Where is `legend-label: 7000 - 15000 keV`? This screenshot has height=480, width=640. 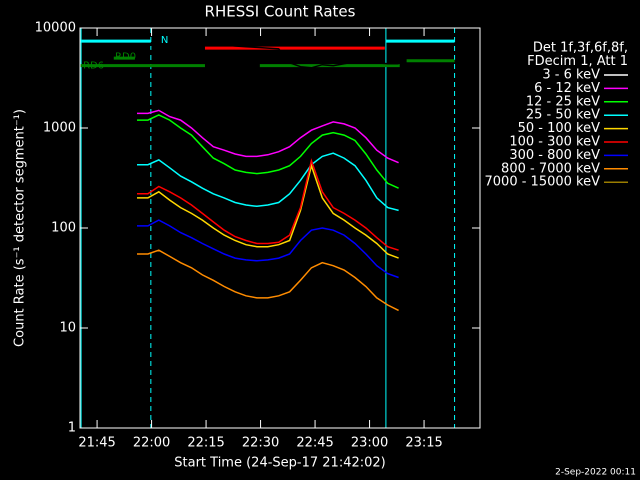 legend-label: 7000 - 15000 keV is located at coordinates (543, 182).